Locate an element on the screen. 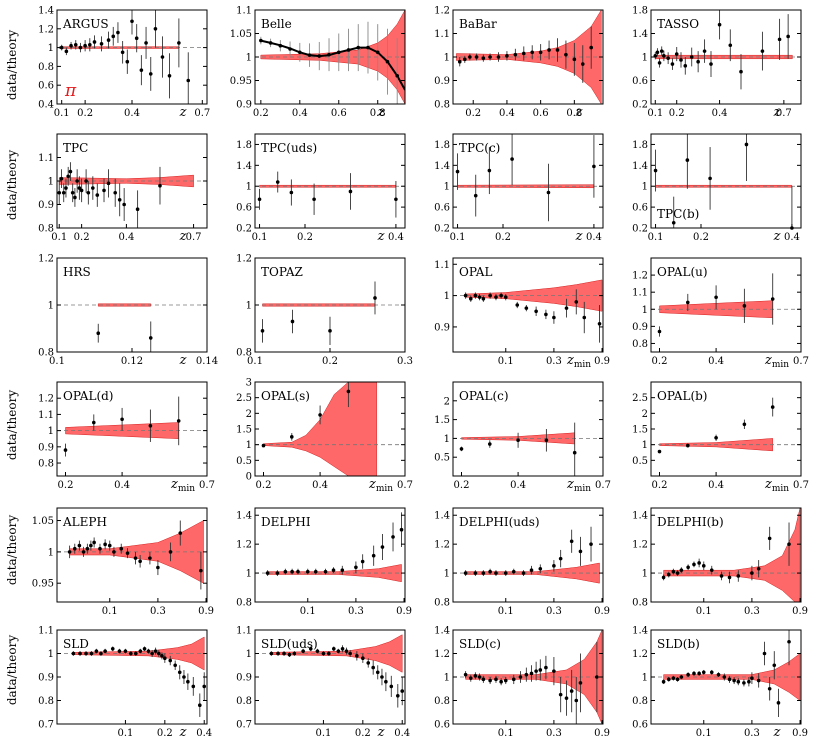 The image size is (830, 747). uncertainty-band is located at coordinates (732, 555).